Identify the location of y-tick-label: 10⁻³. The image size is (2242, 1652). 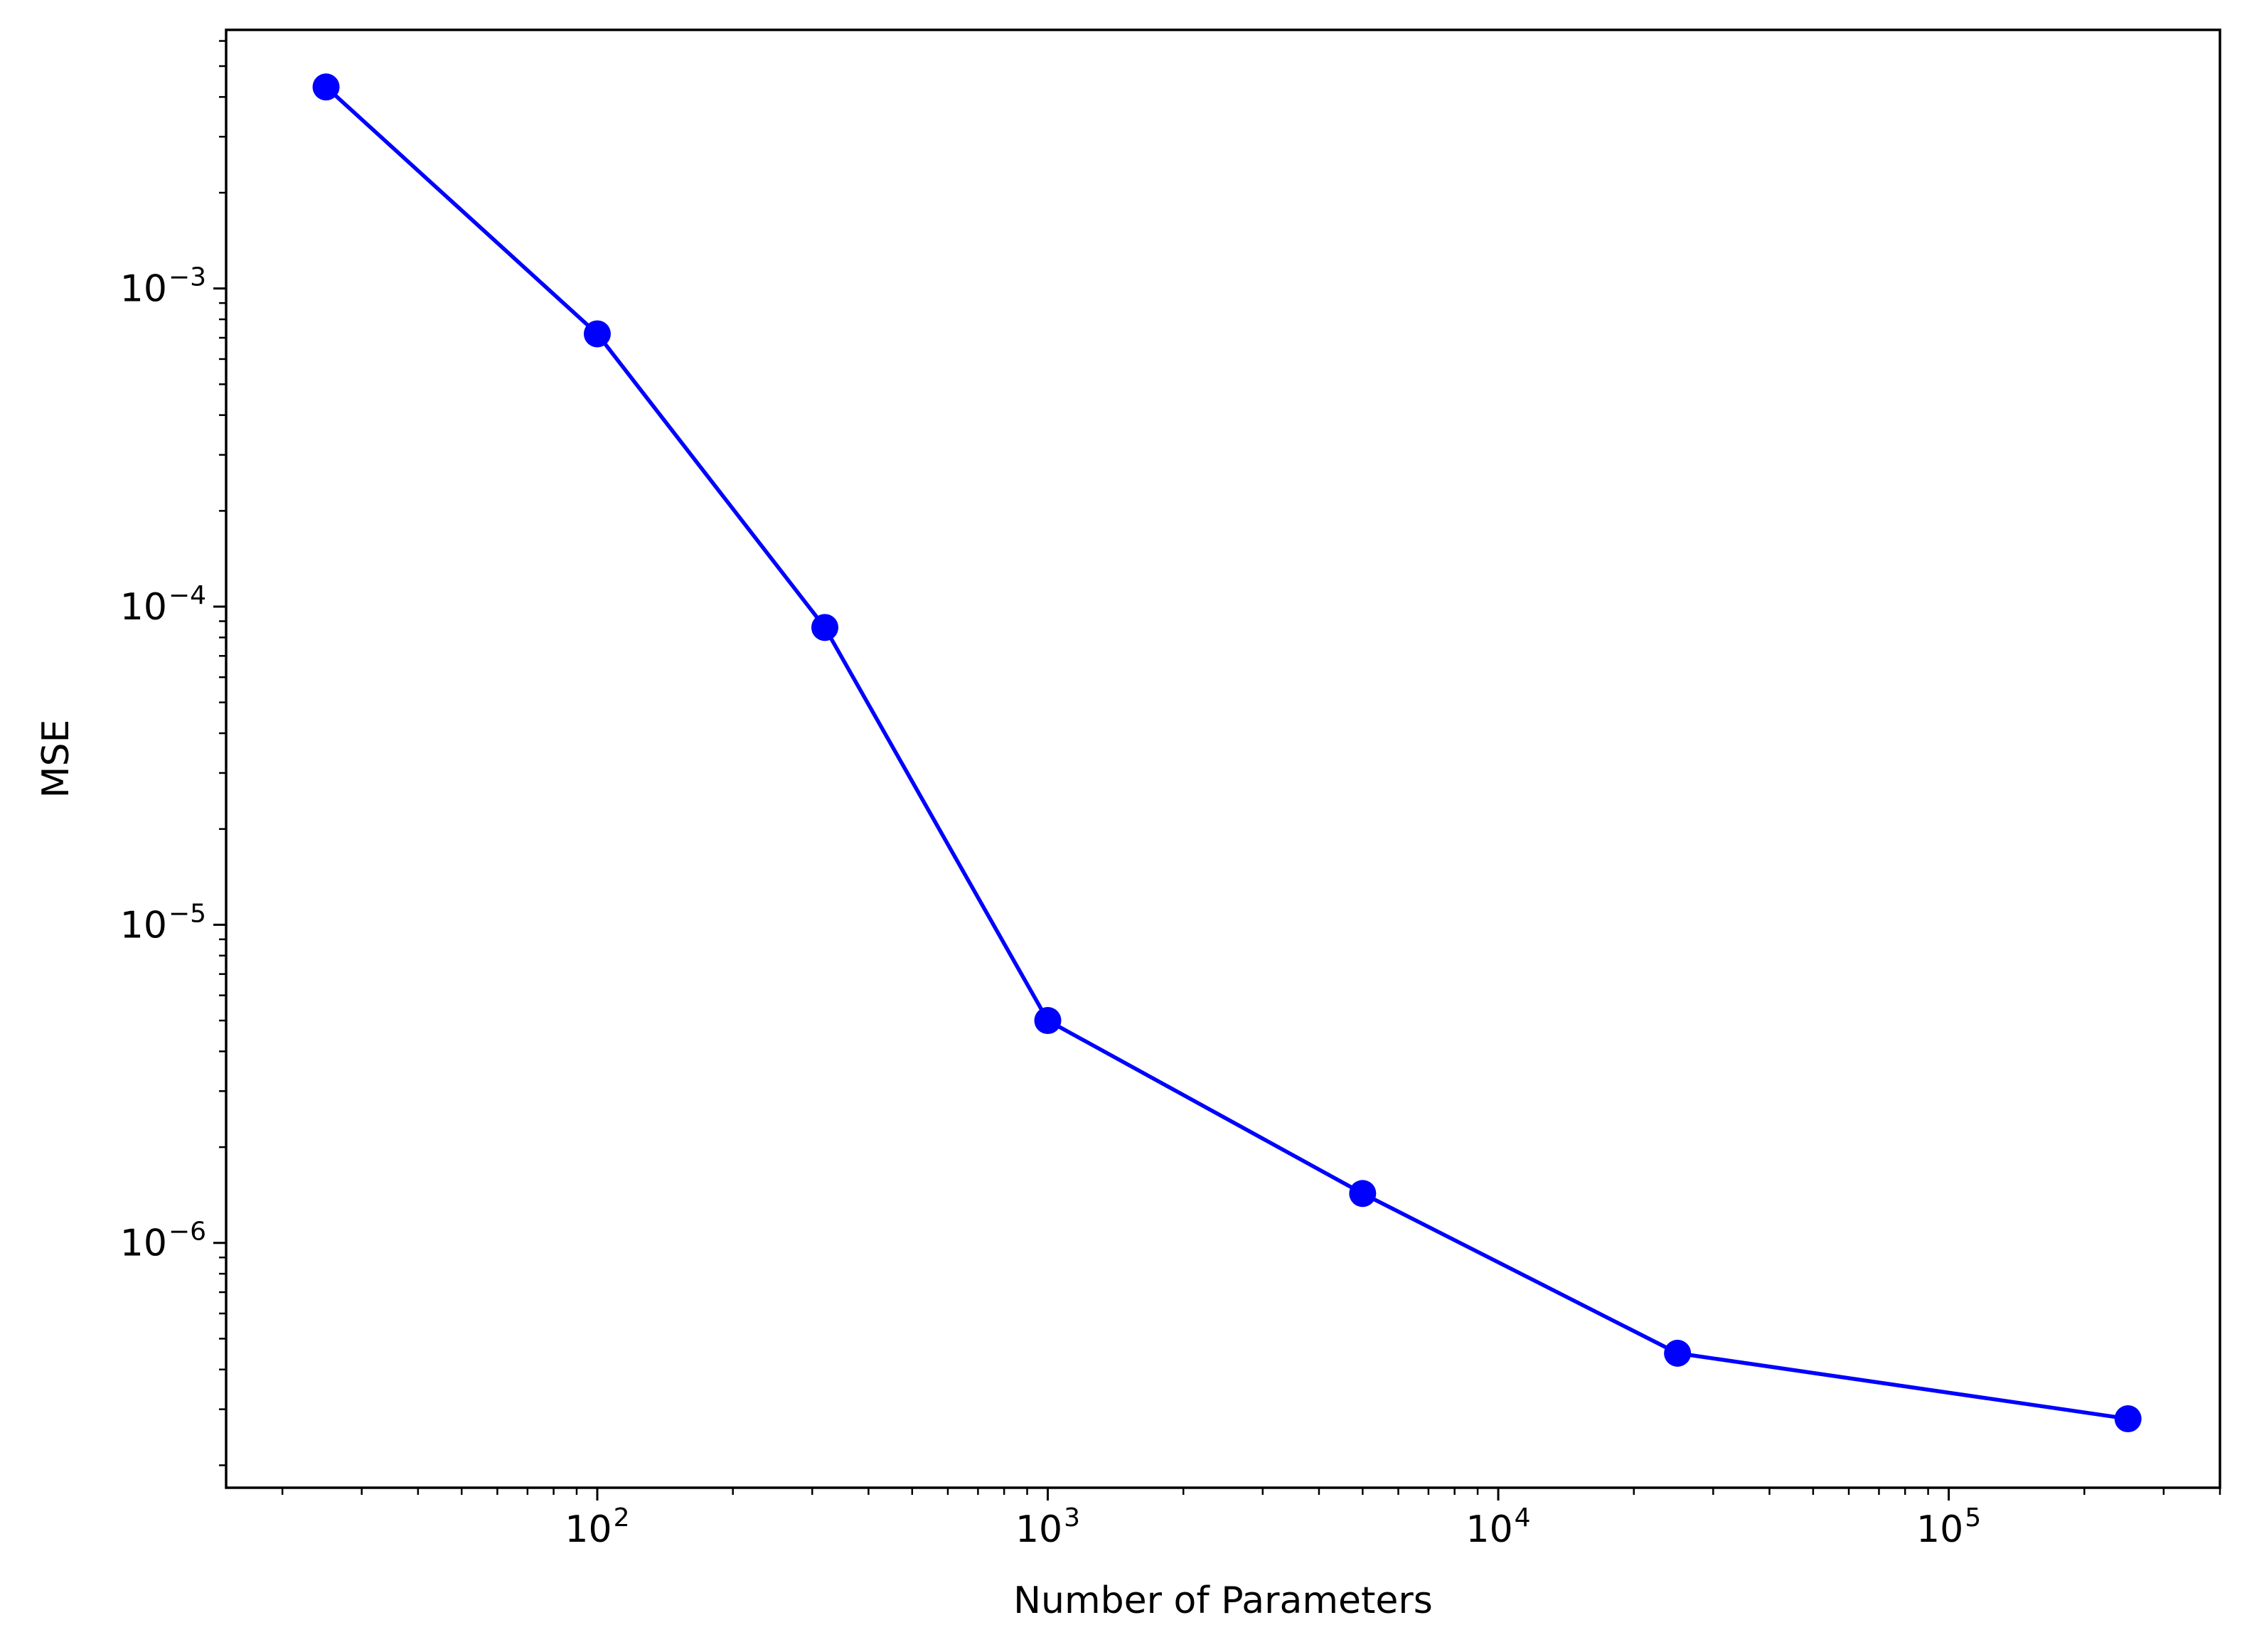
(163, 287).